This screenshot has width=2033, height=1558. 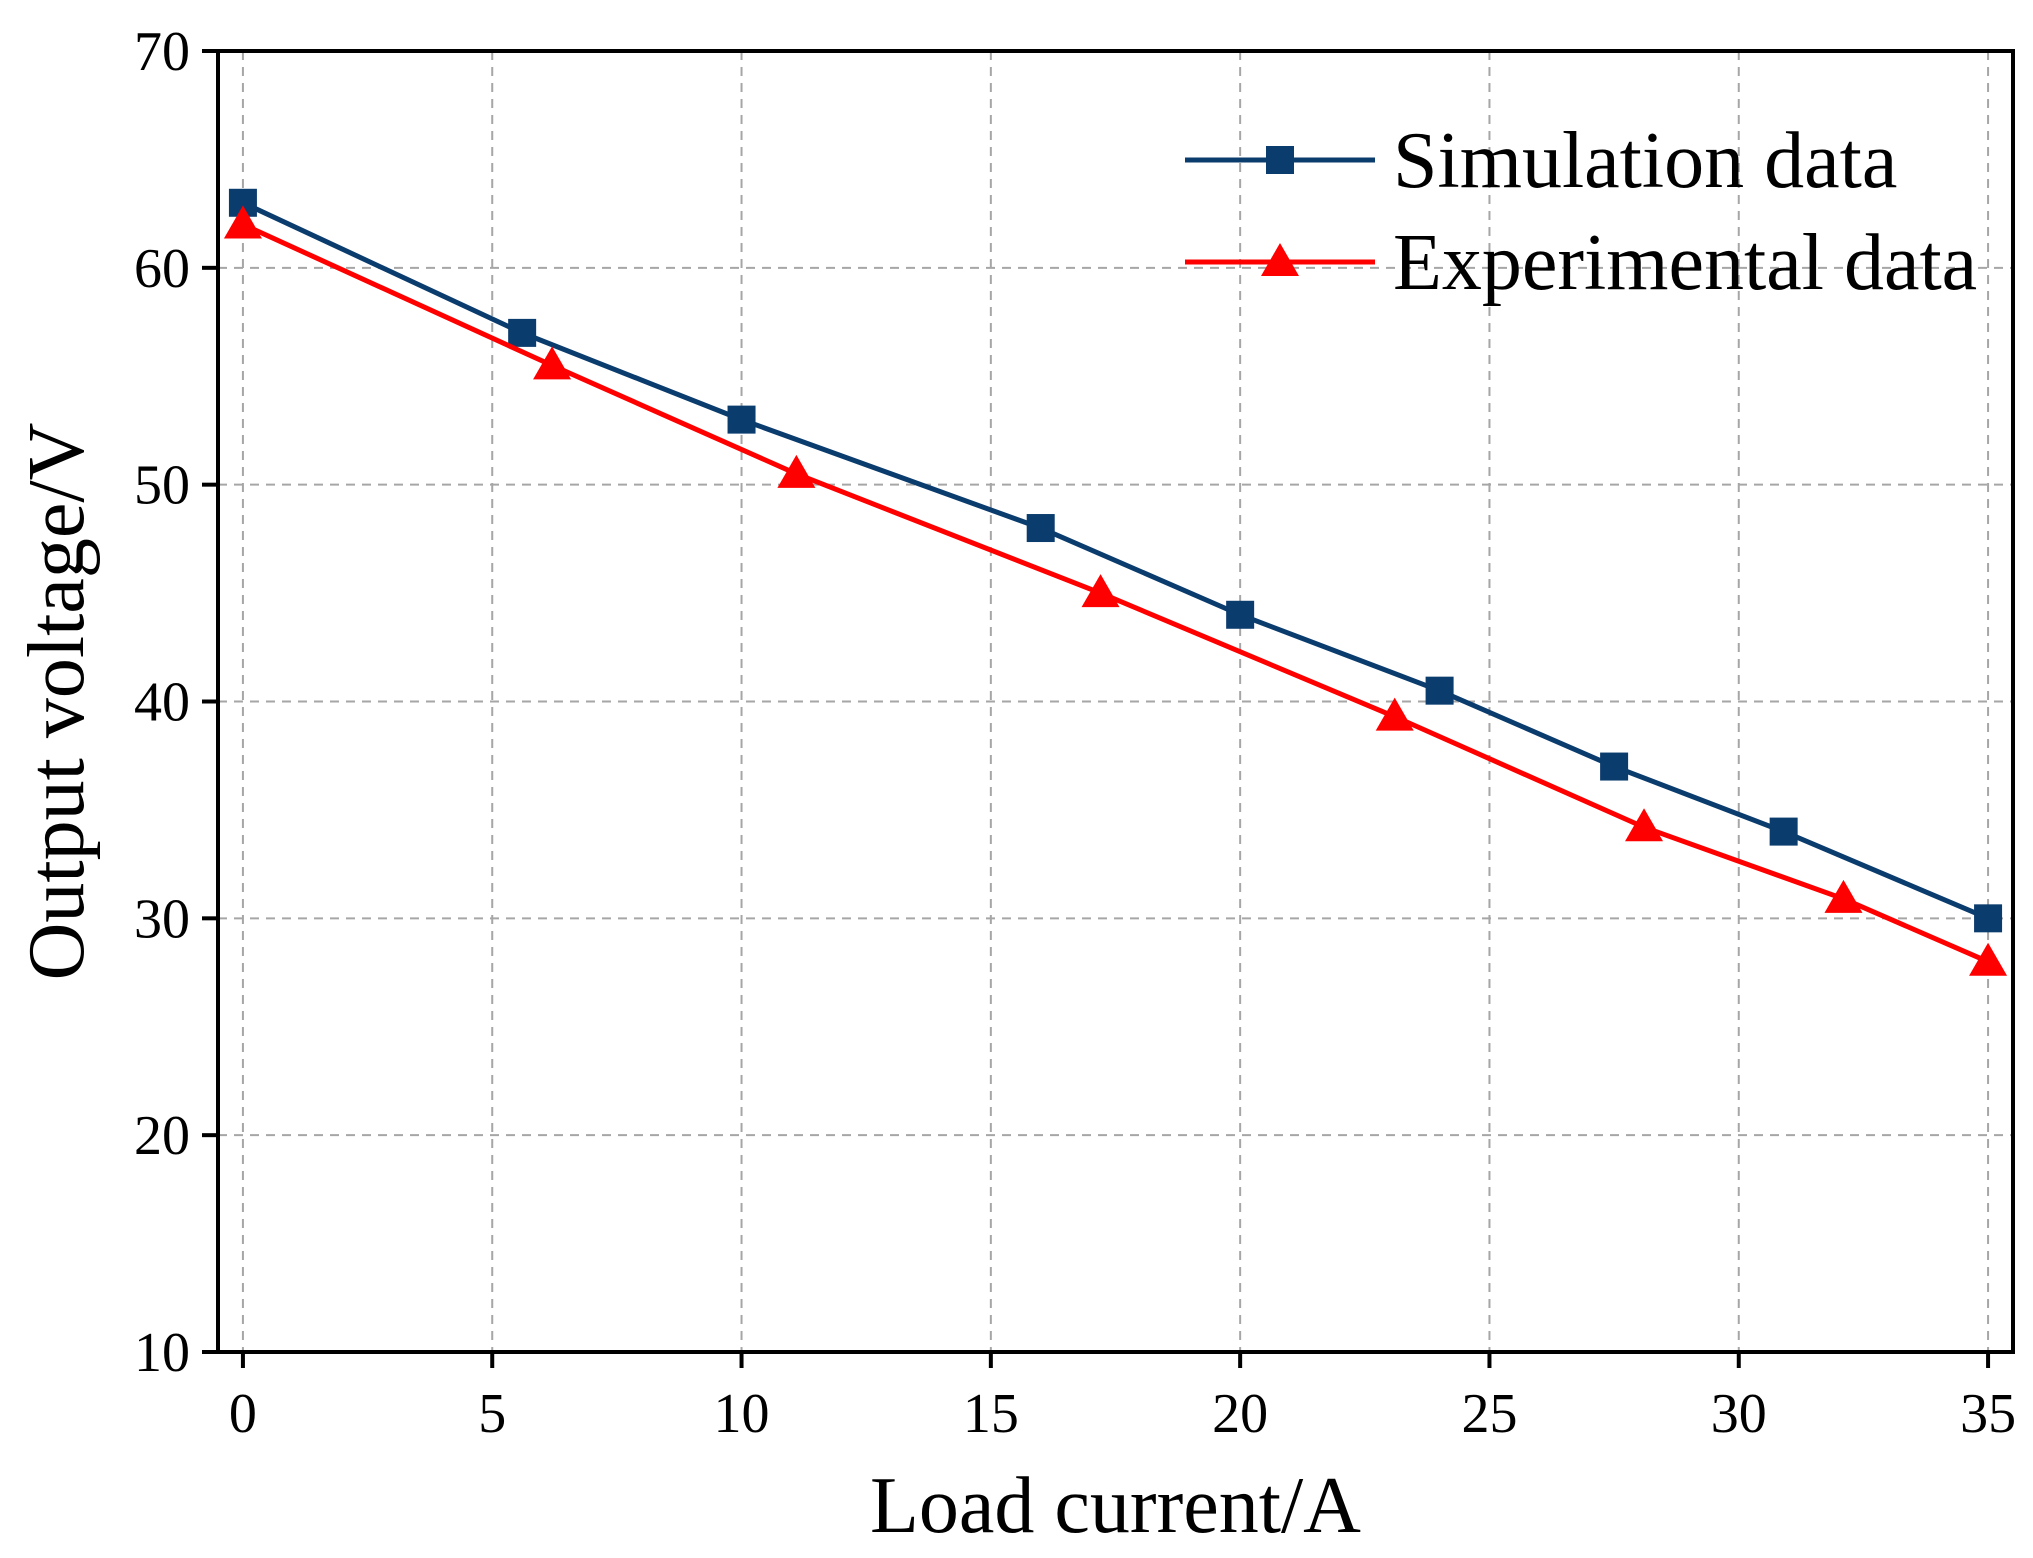 What do you see at coordinates (162, 1136) in the screenshot?
I see `y-tick-label: 20` at bounding box center [162, 1136].